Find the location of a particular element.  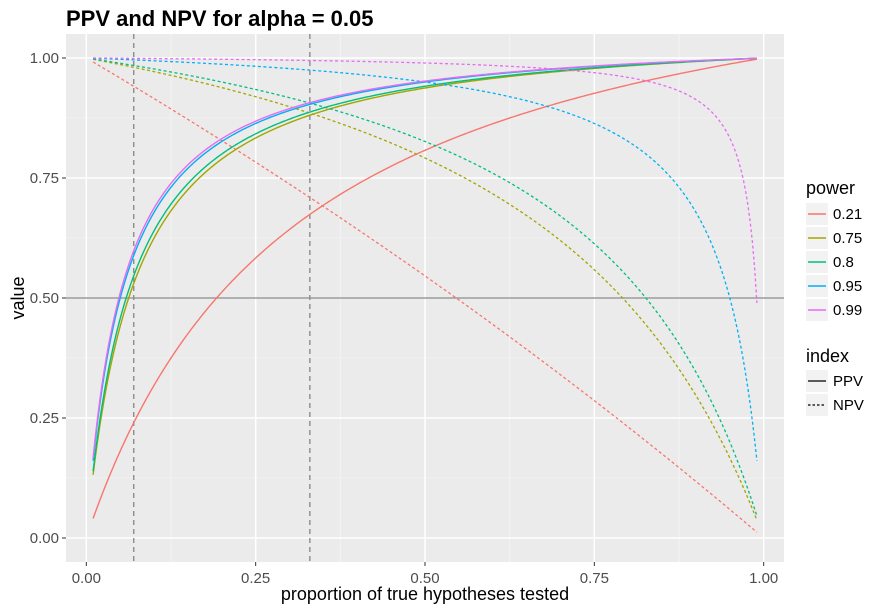

x-axis-ticks: 0.00 0.25 0.50 0.75 1.00 is located at coordinates (425, 574).